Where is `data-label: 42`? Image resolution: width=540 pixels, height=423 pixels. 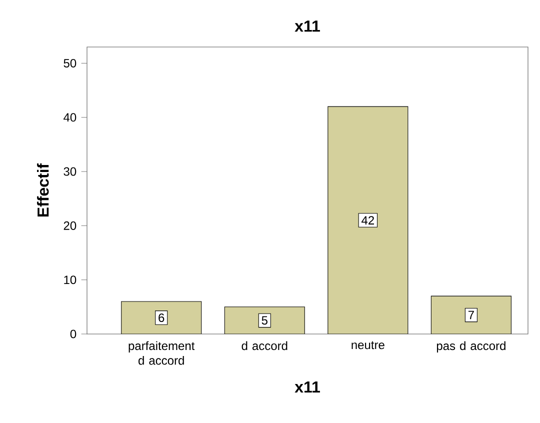
data-label: 42 is located at coordinates (368, 220).